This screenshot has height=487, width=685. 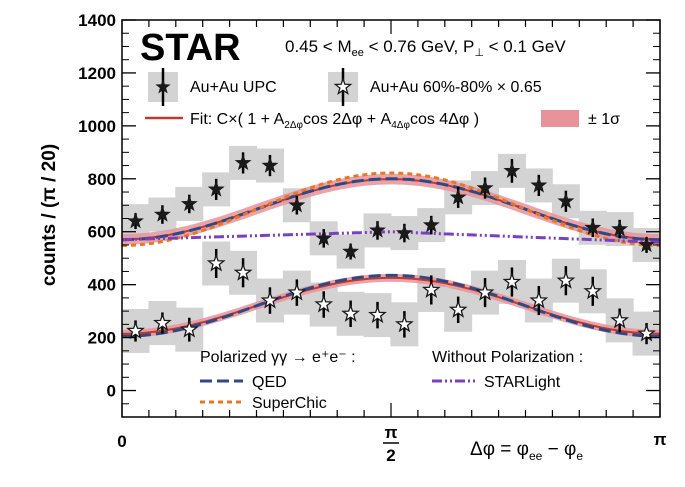 I want to click on legend-qed: QED, so click(x=243, y=382).